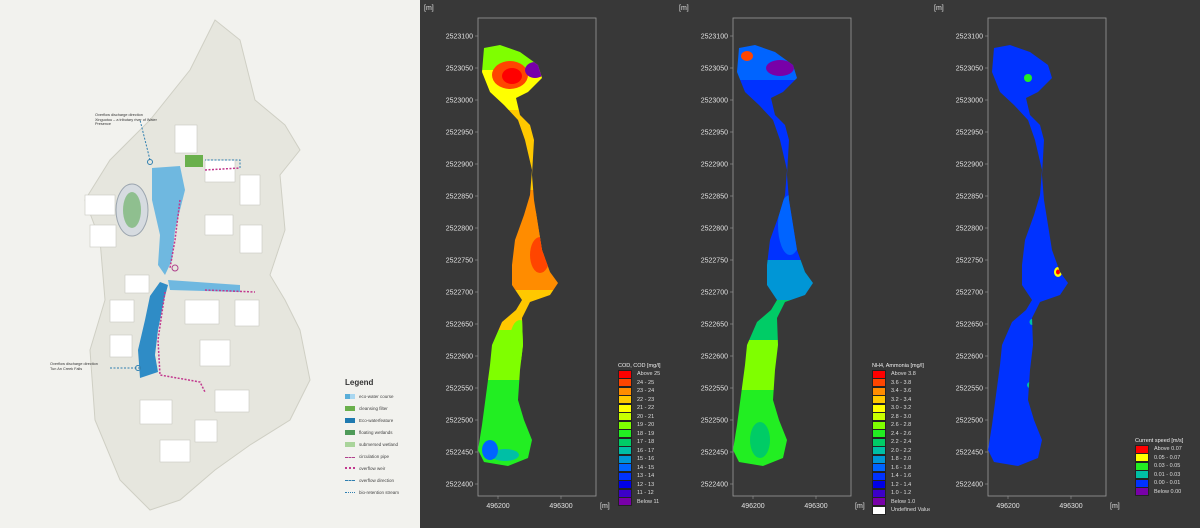  Describe the element at coordinates (376, 396) in the screenshot. I see `legend-label: eco-water course` at that location.